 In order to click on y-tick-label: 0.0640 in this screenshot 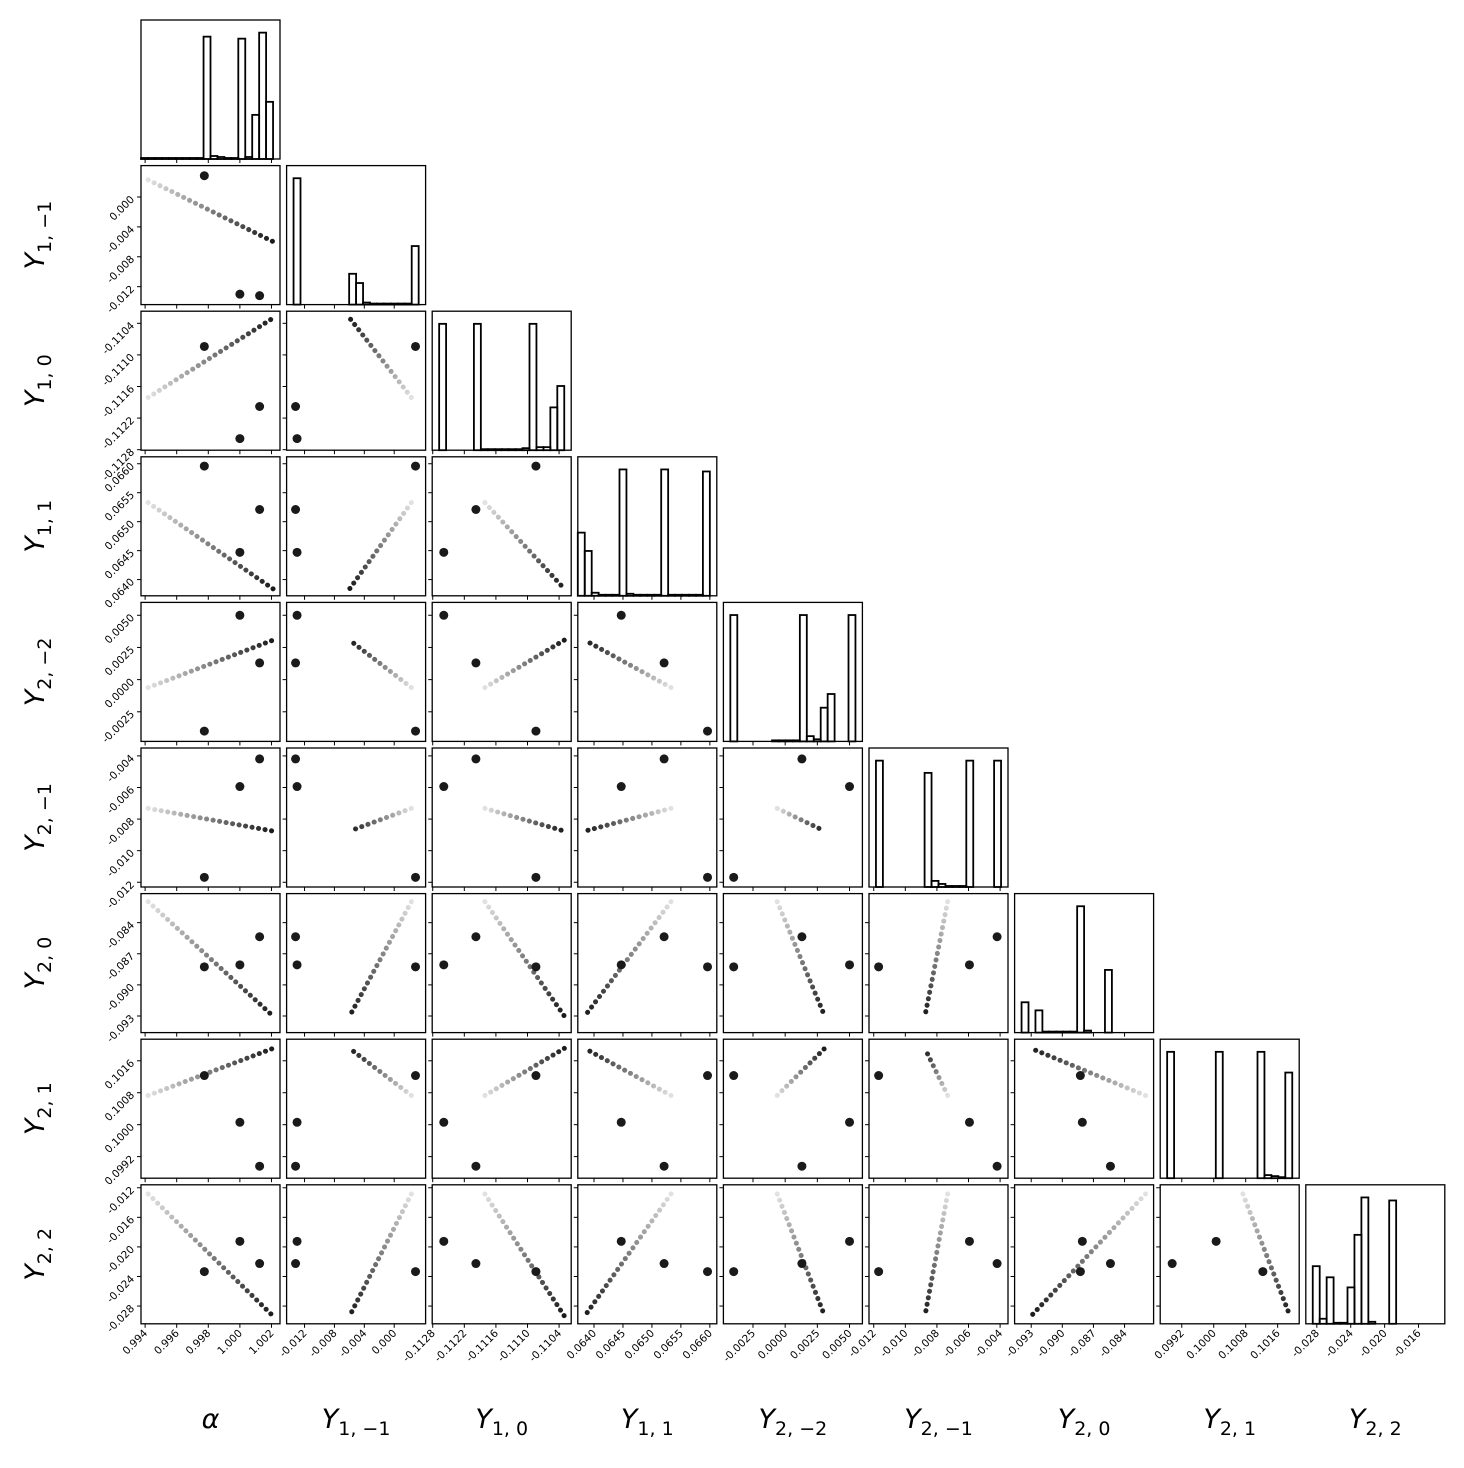, I will do `click(120, 593)`.